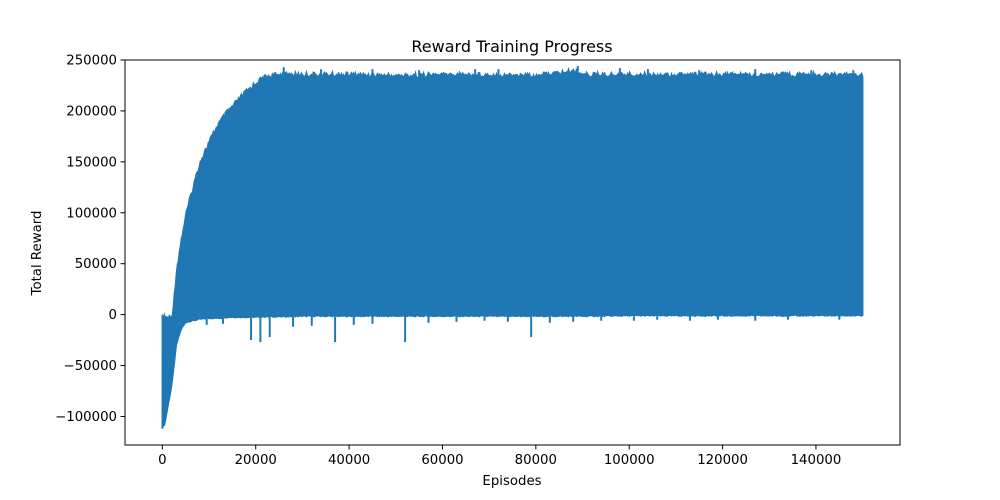  I want to click on x-tick-label: 80000, so click(536, 460).